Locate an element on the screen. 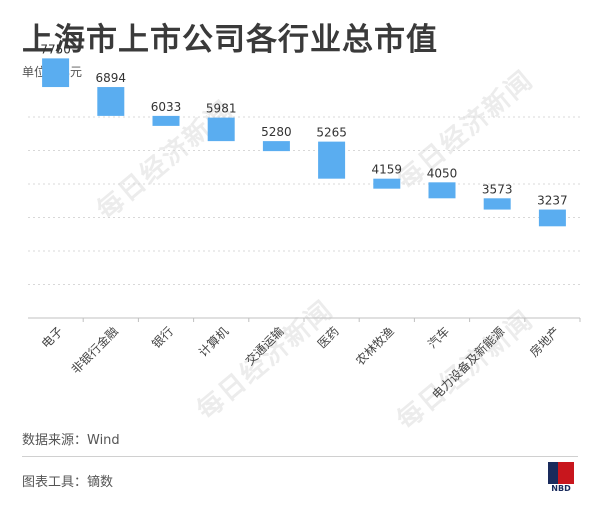 This screenshot has height=510, width=600. data-label: 4050 is located at coordinates (442, 173).